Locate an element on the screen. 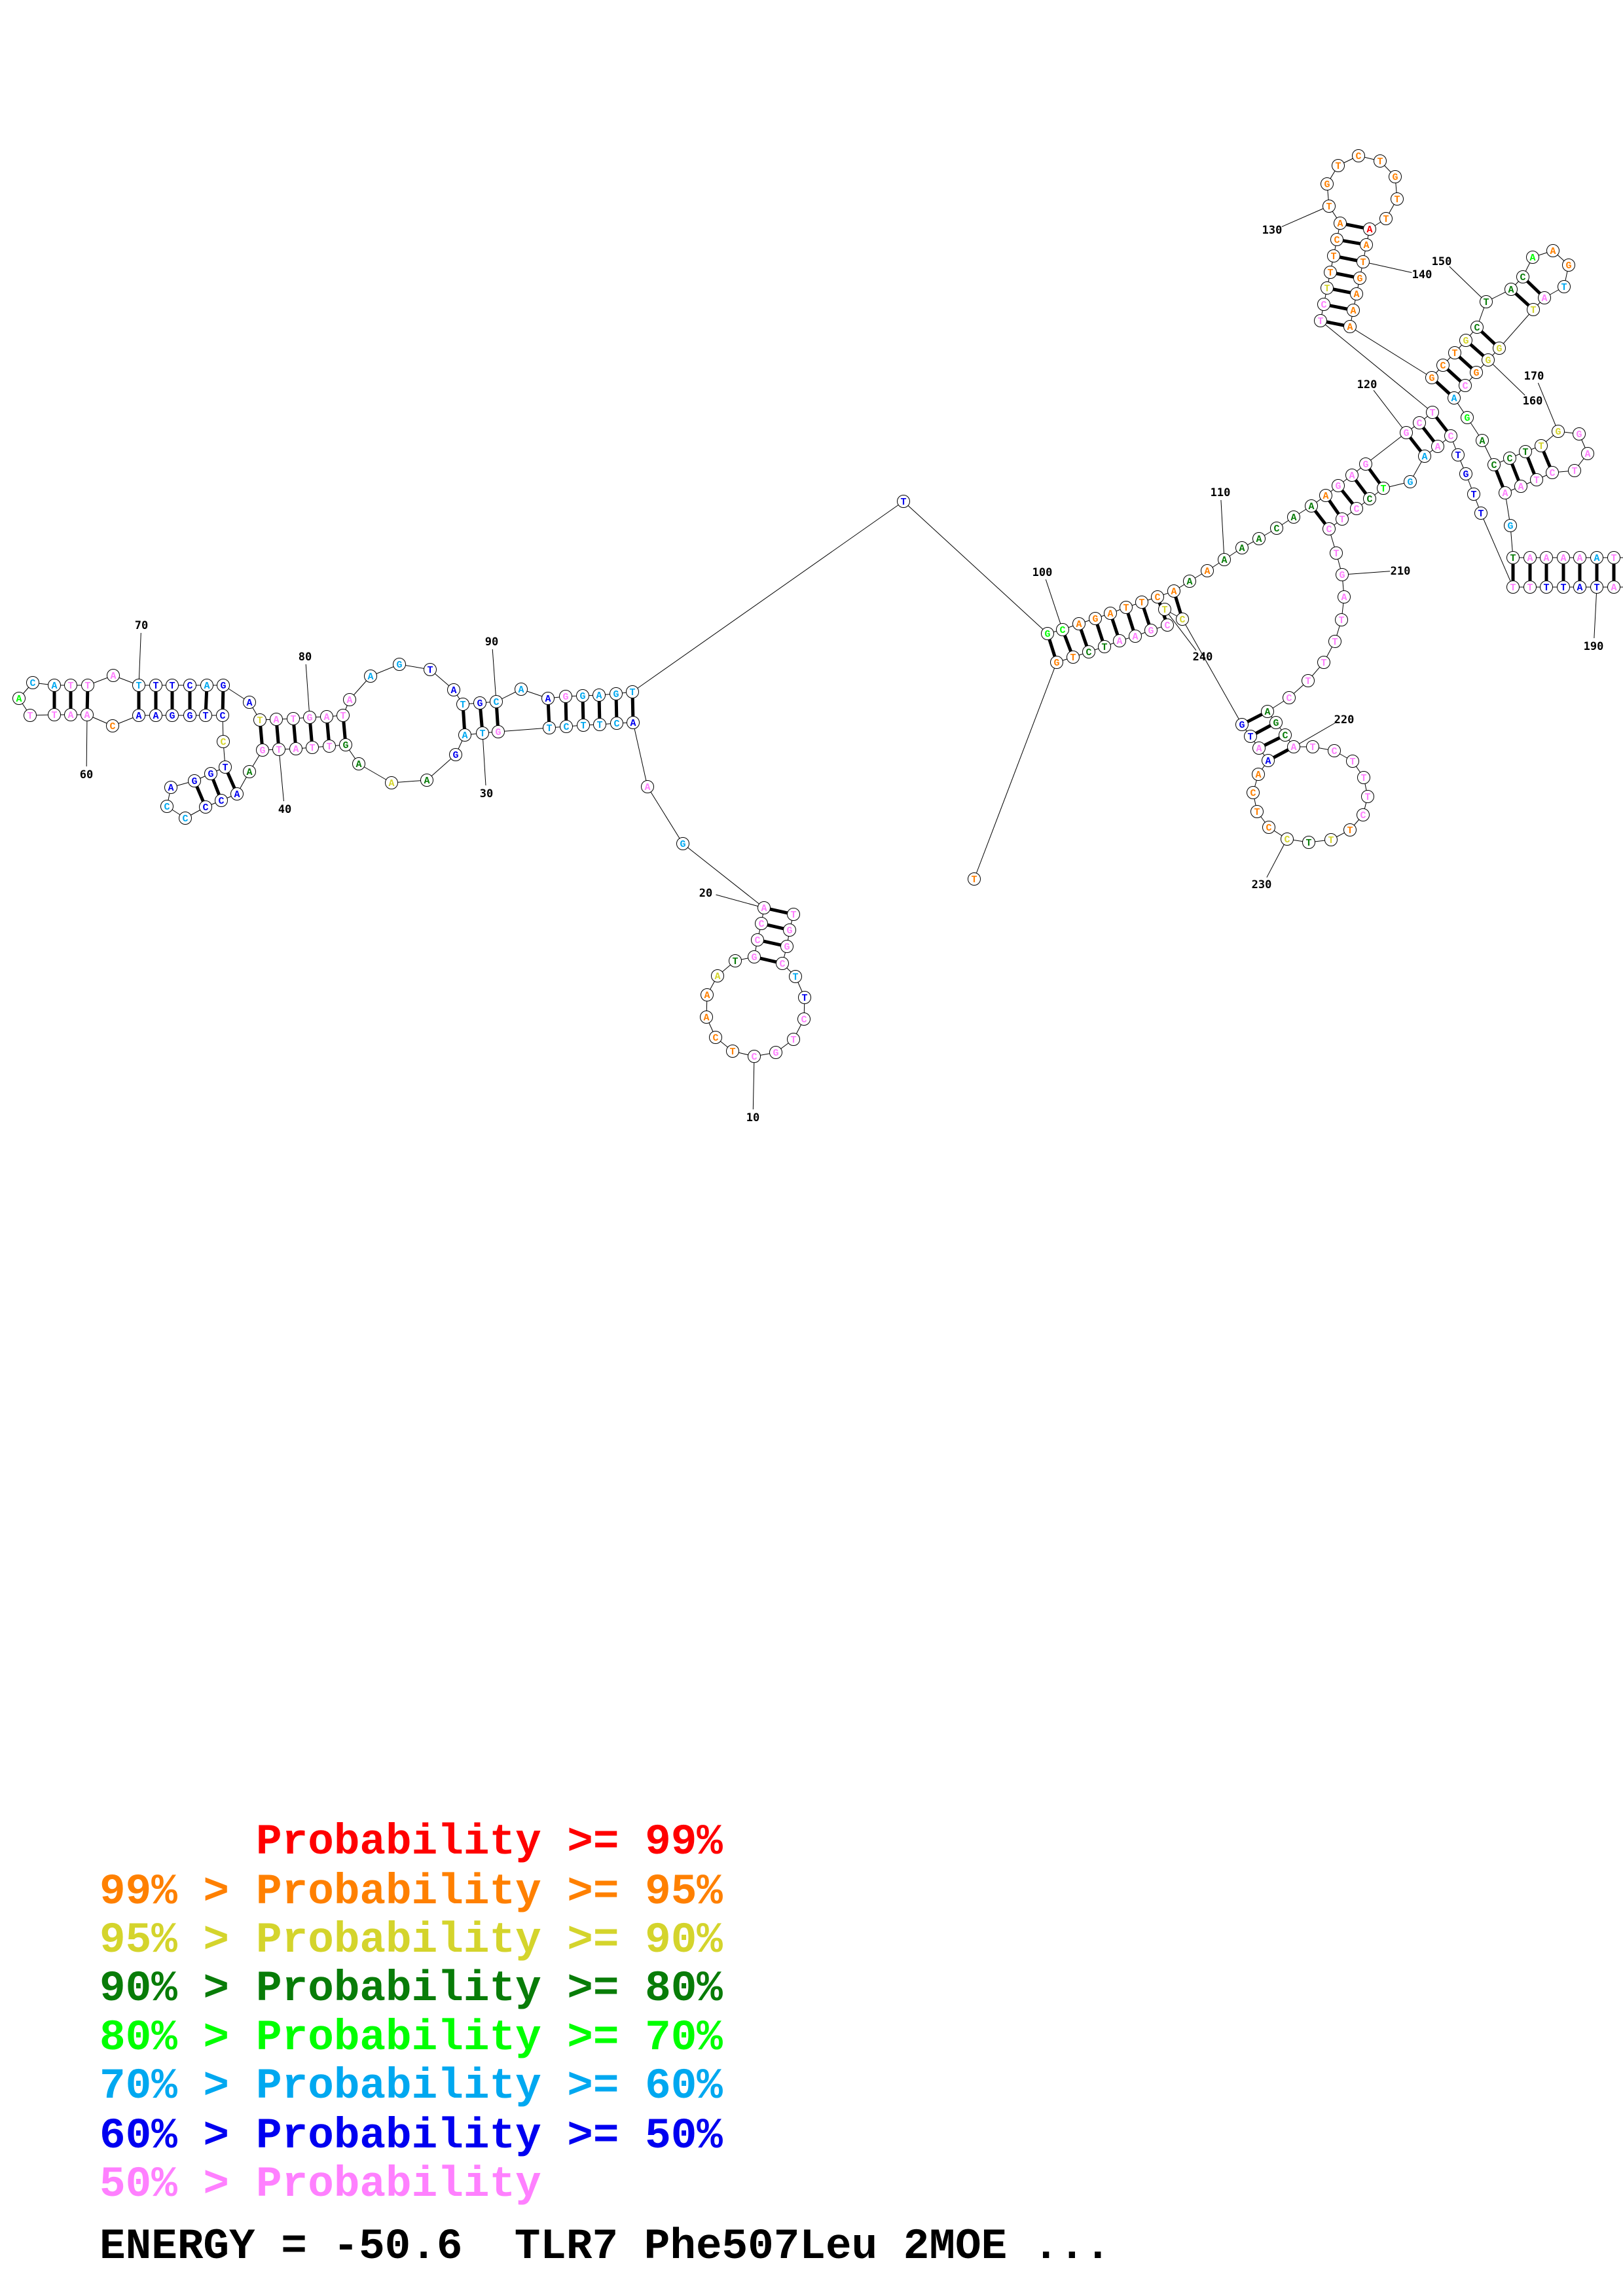 This screenshot has height=2296, width=1623. backbone-segment is located at coordinates (1376, 366).